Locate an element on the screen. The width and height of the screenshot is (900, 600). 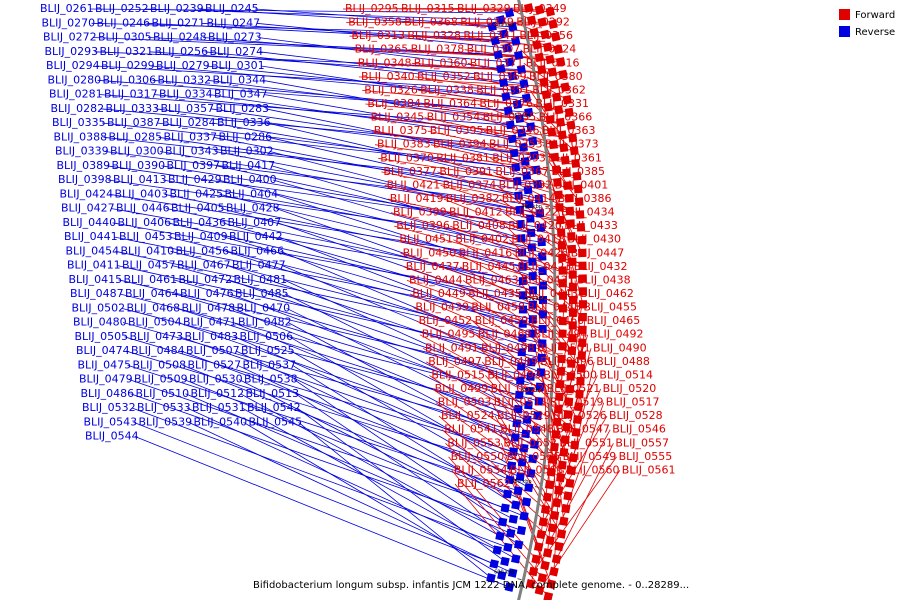
forward-gene-label: BLIJ_0356 is located at coordinates (546, 35).